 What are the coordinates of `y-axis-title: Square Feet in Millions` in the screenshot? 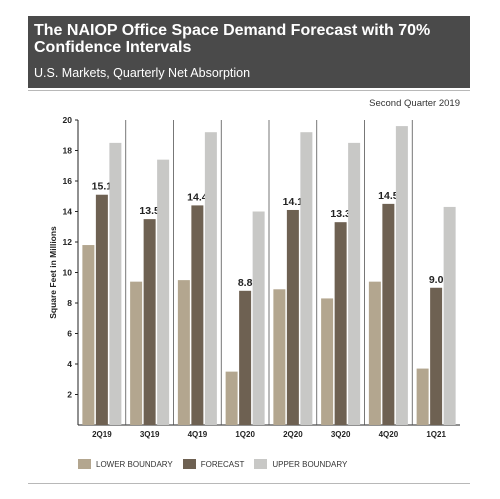 It's located at (53, 272).